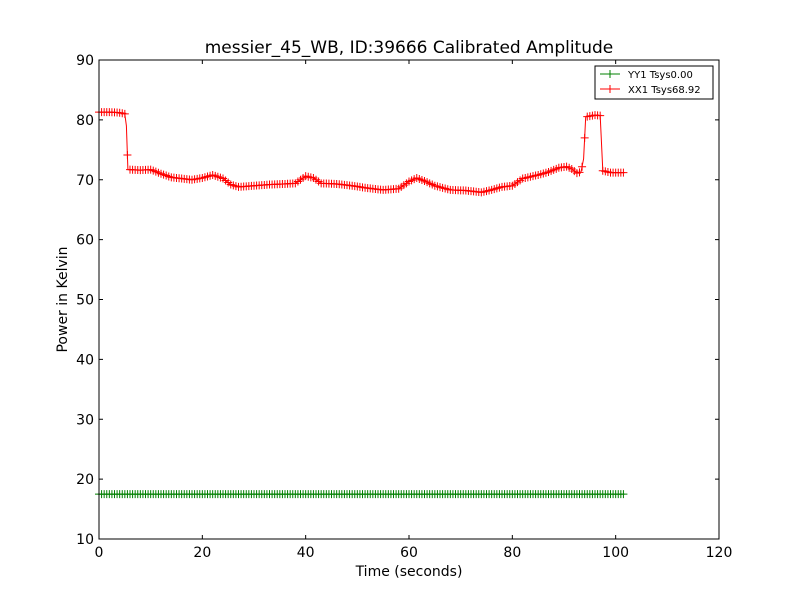  What do you see at coordinates (306, 553) in the screenshot?
I see `x-tick-label: 40` at bounding box center [306, 553].